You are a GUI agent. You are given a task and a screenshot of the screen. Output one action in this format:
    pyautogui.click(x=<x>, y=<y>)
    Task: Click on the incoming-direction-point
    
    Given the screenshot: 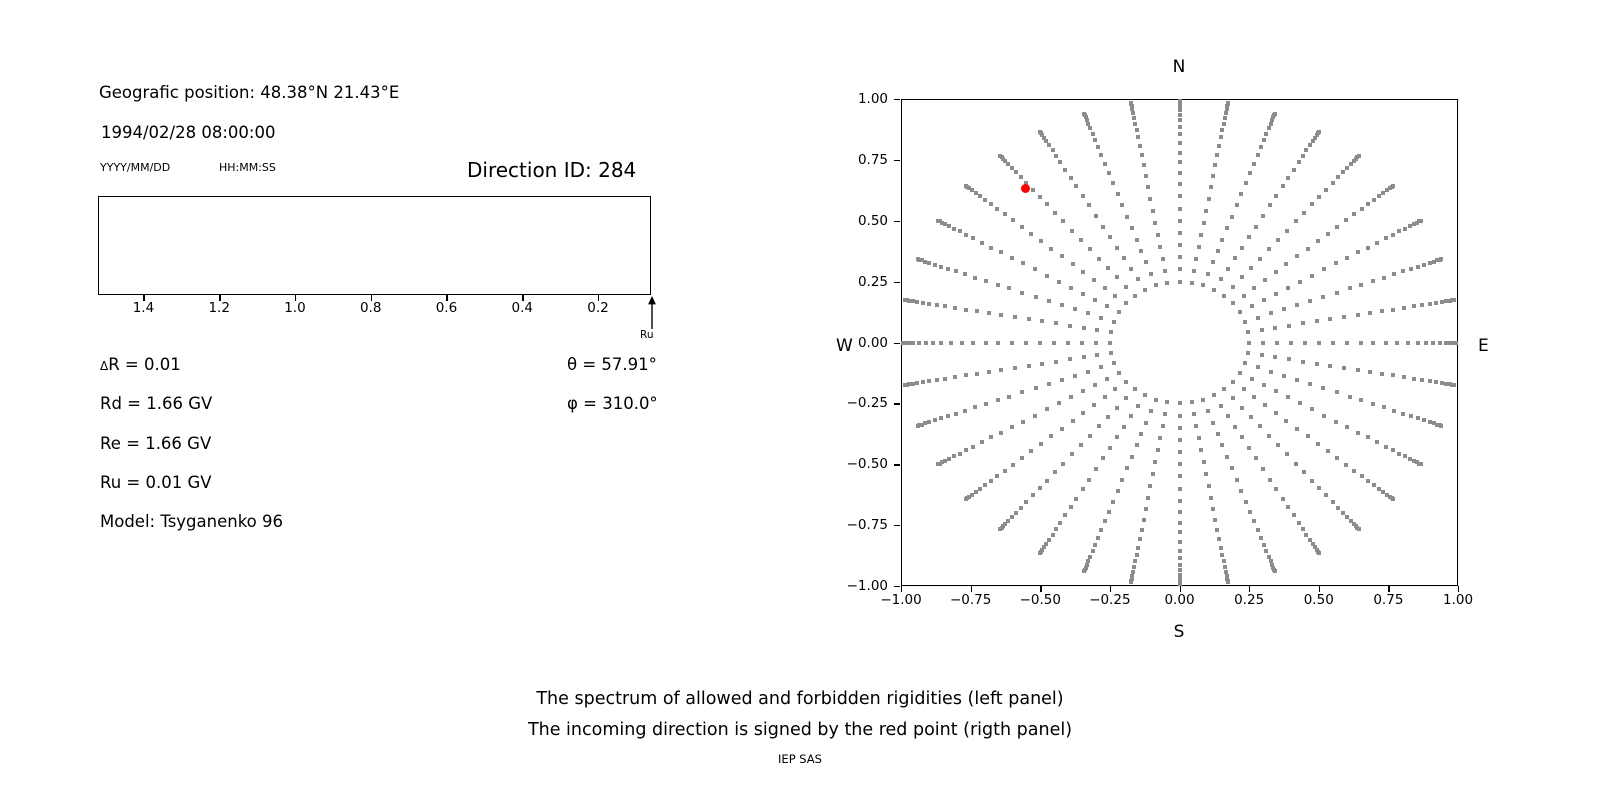 What is the action you would take?
    pyautogui.click(x=1026, y=188)
    